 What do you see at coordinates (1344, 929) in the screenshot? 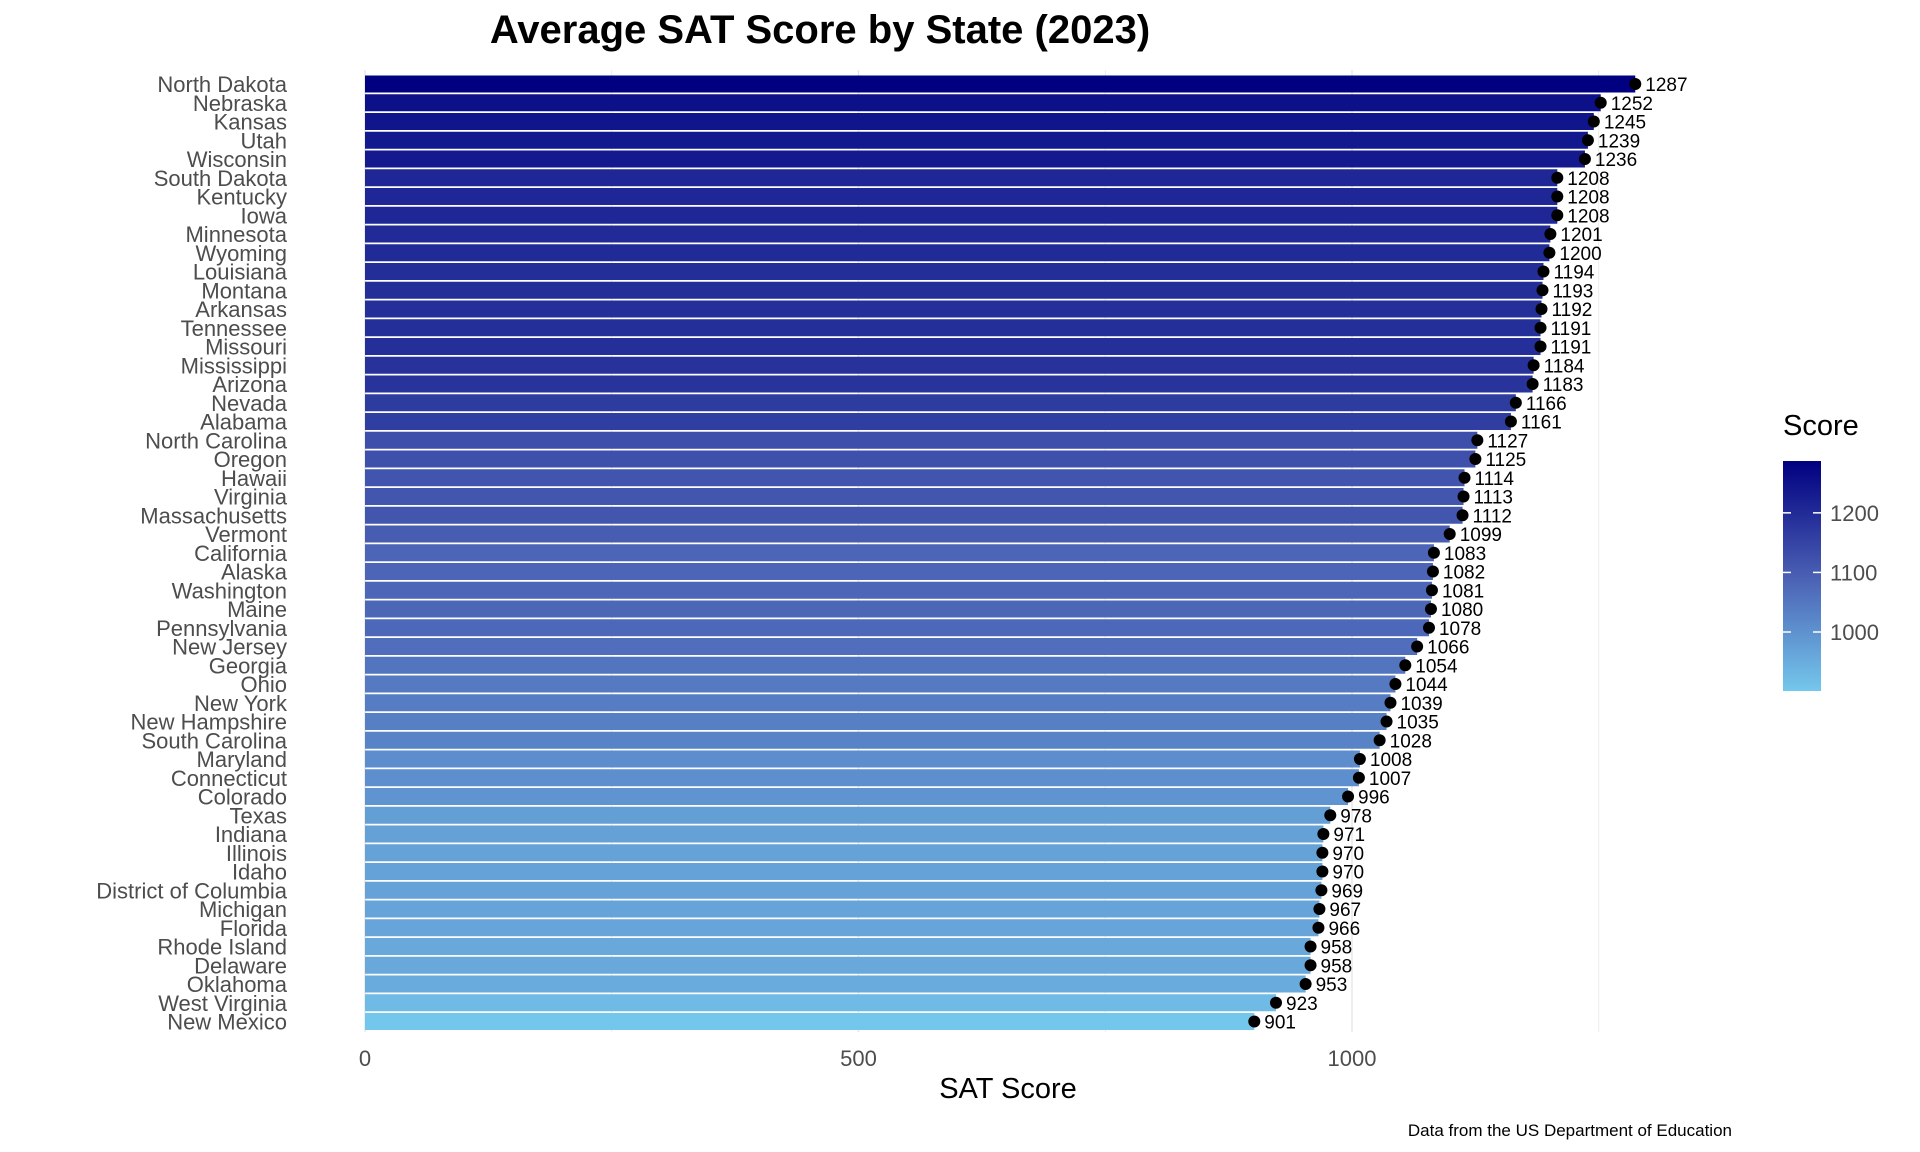
I see `data-label: 966` at bounding box center [1344, 929].